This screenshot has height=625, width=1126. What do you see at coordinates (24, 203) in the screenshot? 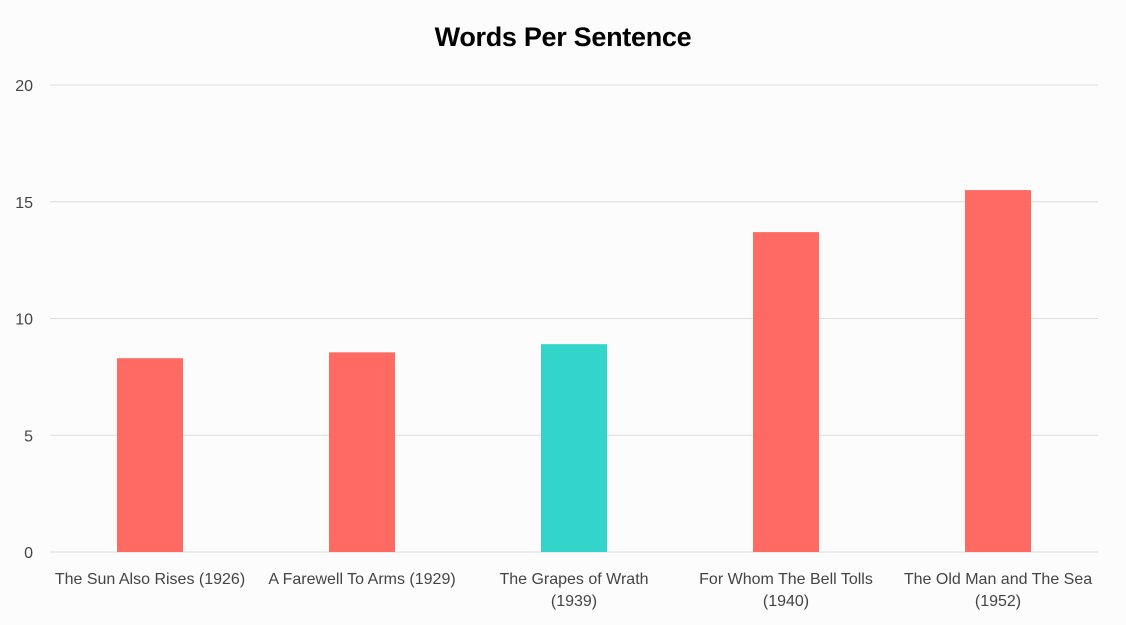
I see `y-tick-label: 15` at bounding box center [24, 203].